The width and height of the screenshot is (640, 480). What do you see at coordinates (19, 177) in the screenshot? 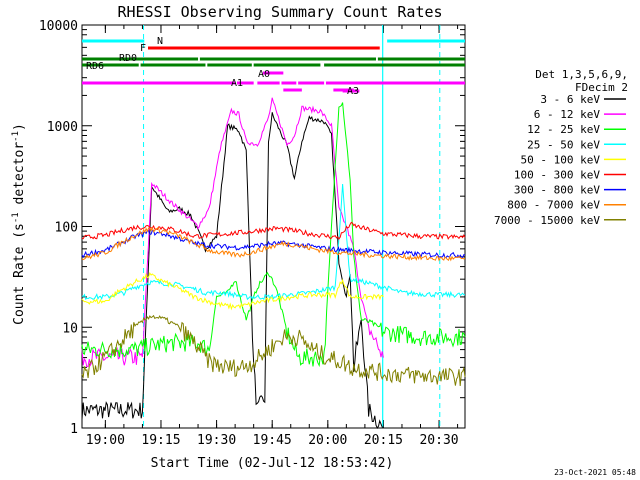
I see `y-axis-label-part2: detector` at bounding box center [19, 177].